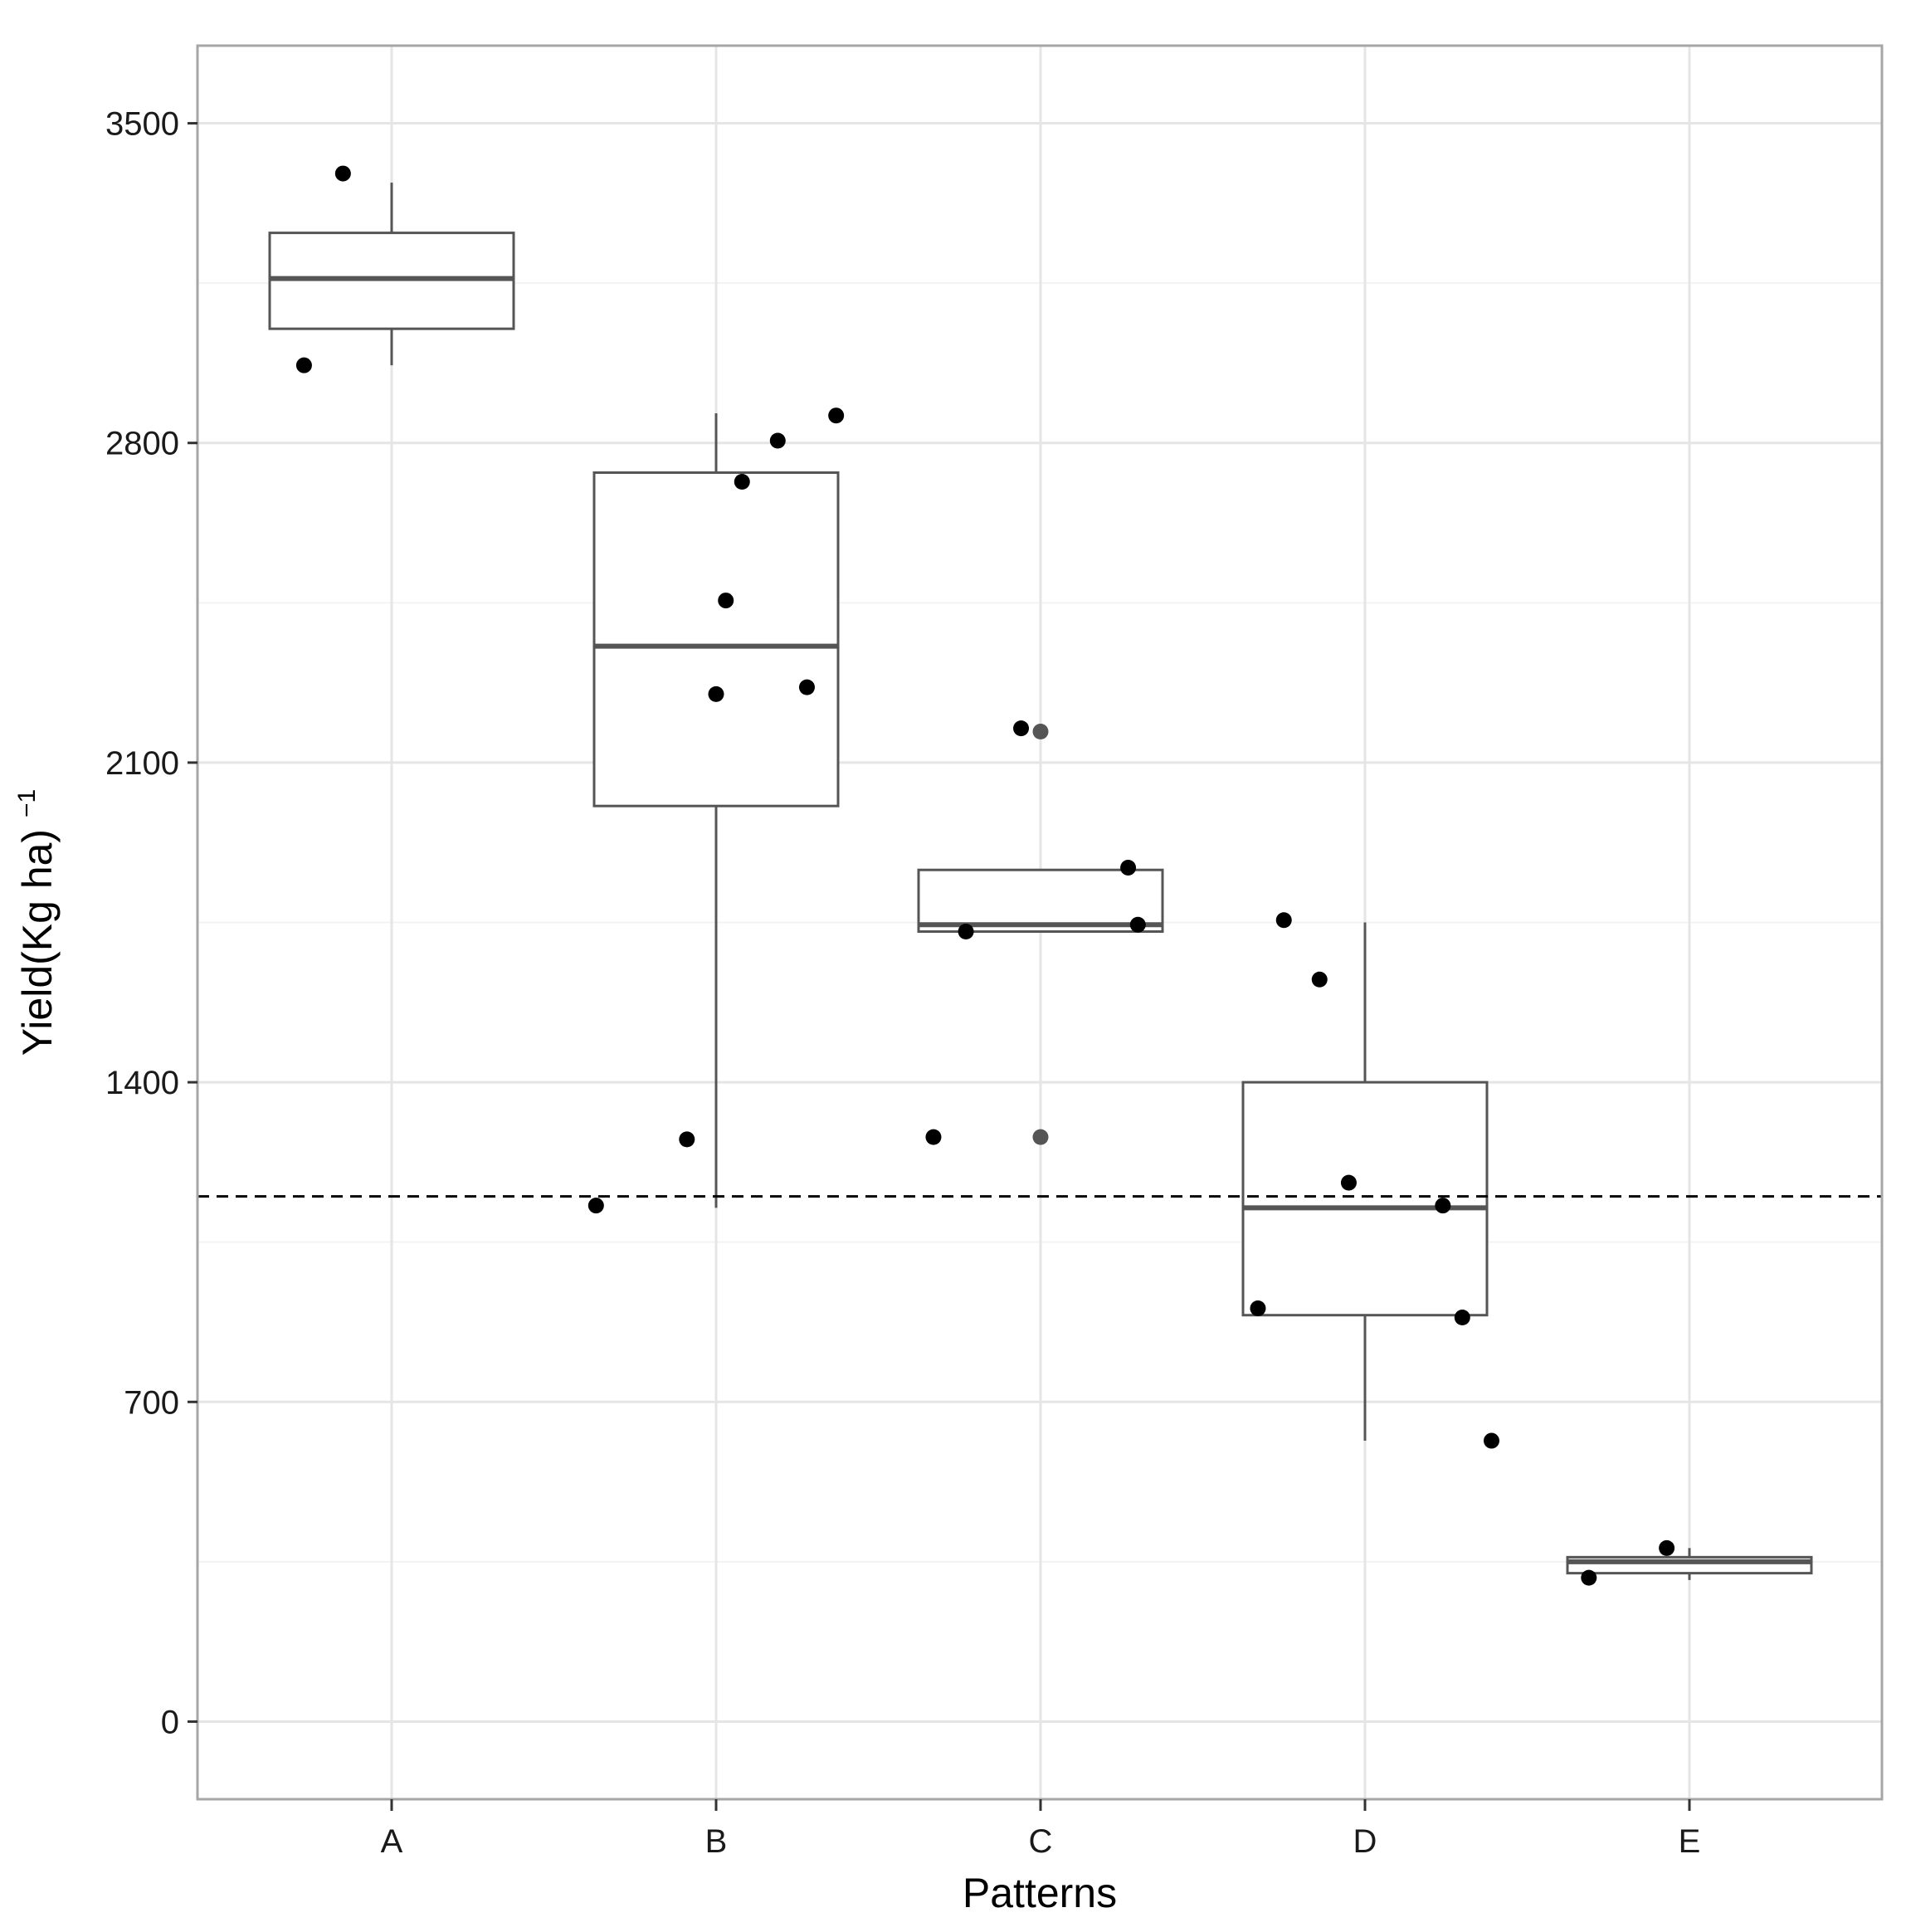 The height and width of the screenshot is (1932, 1906). What do you see at coordinates (151, 1402) in the screenshot?
I see `y-tick-label: 700` at bounding box center [151, 1402].